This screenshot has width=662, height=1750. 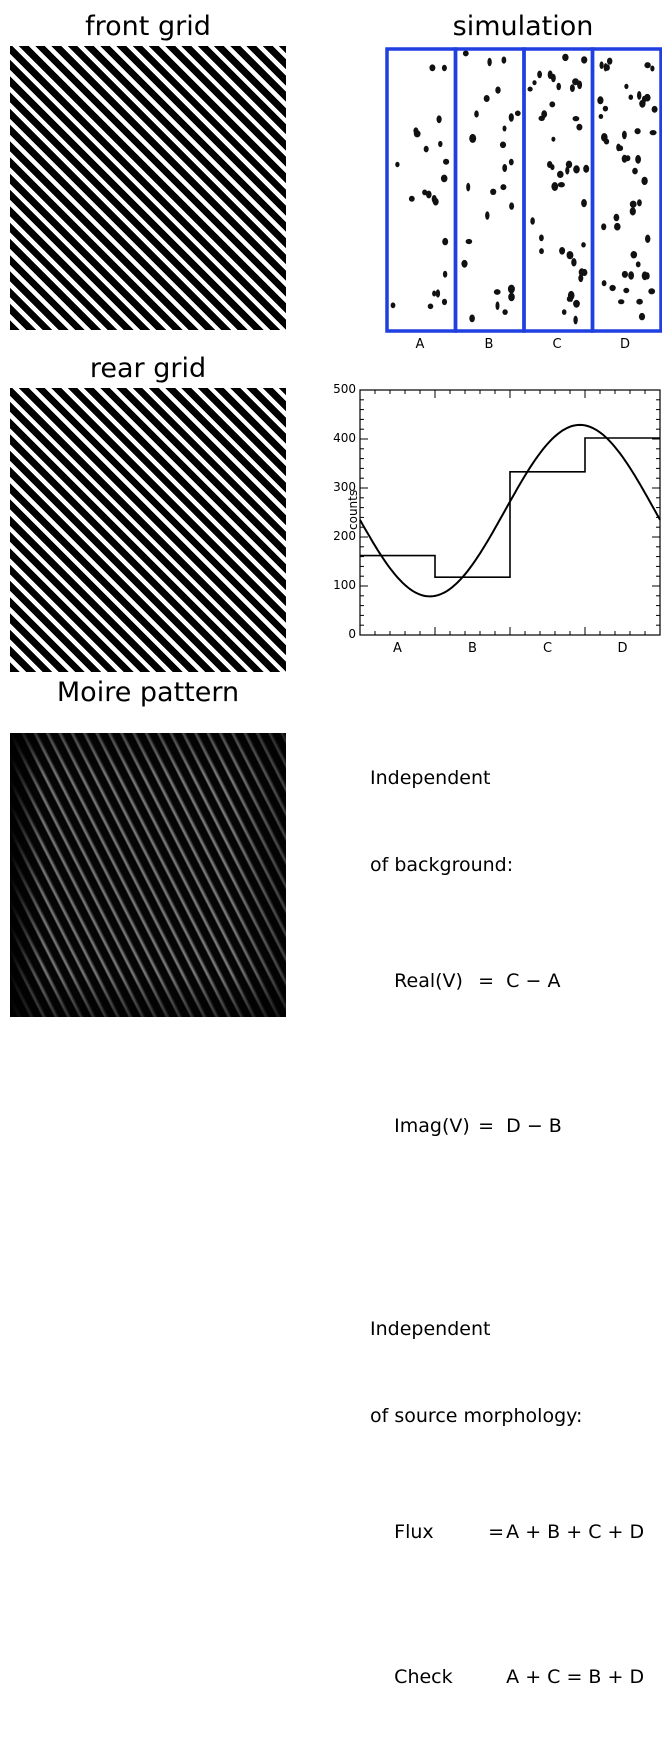 I want to click on simulation-column-c, so click(x=558, y=190).